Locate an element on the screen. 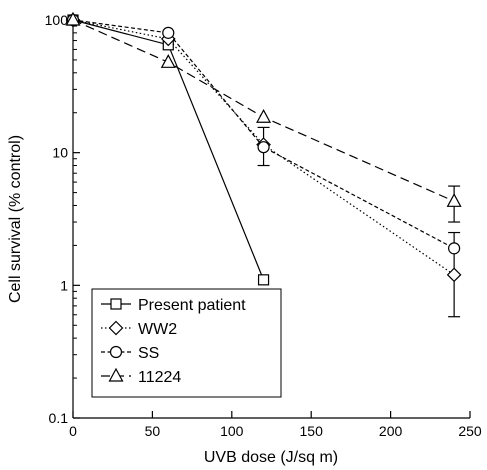 The width and height of the screenshot is (487, 470). legend: Present patient WW2 SS 11224 is located at coordinates (186, 343).